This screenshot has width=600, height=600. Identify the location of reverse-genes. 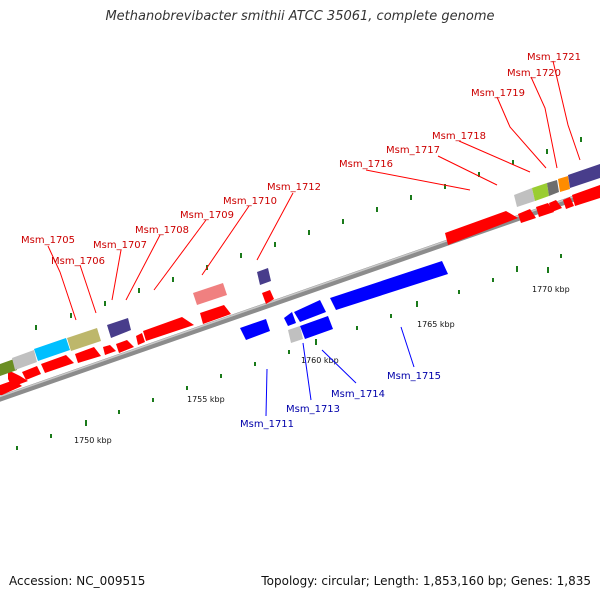
(344, 302).